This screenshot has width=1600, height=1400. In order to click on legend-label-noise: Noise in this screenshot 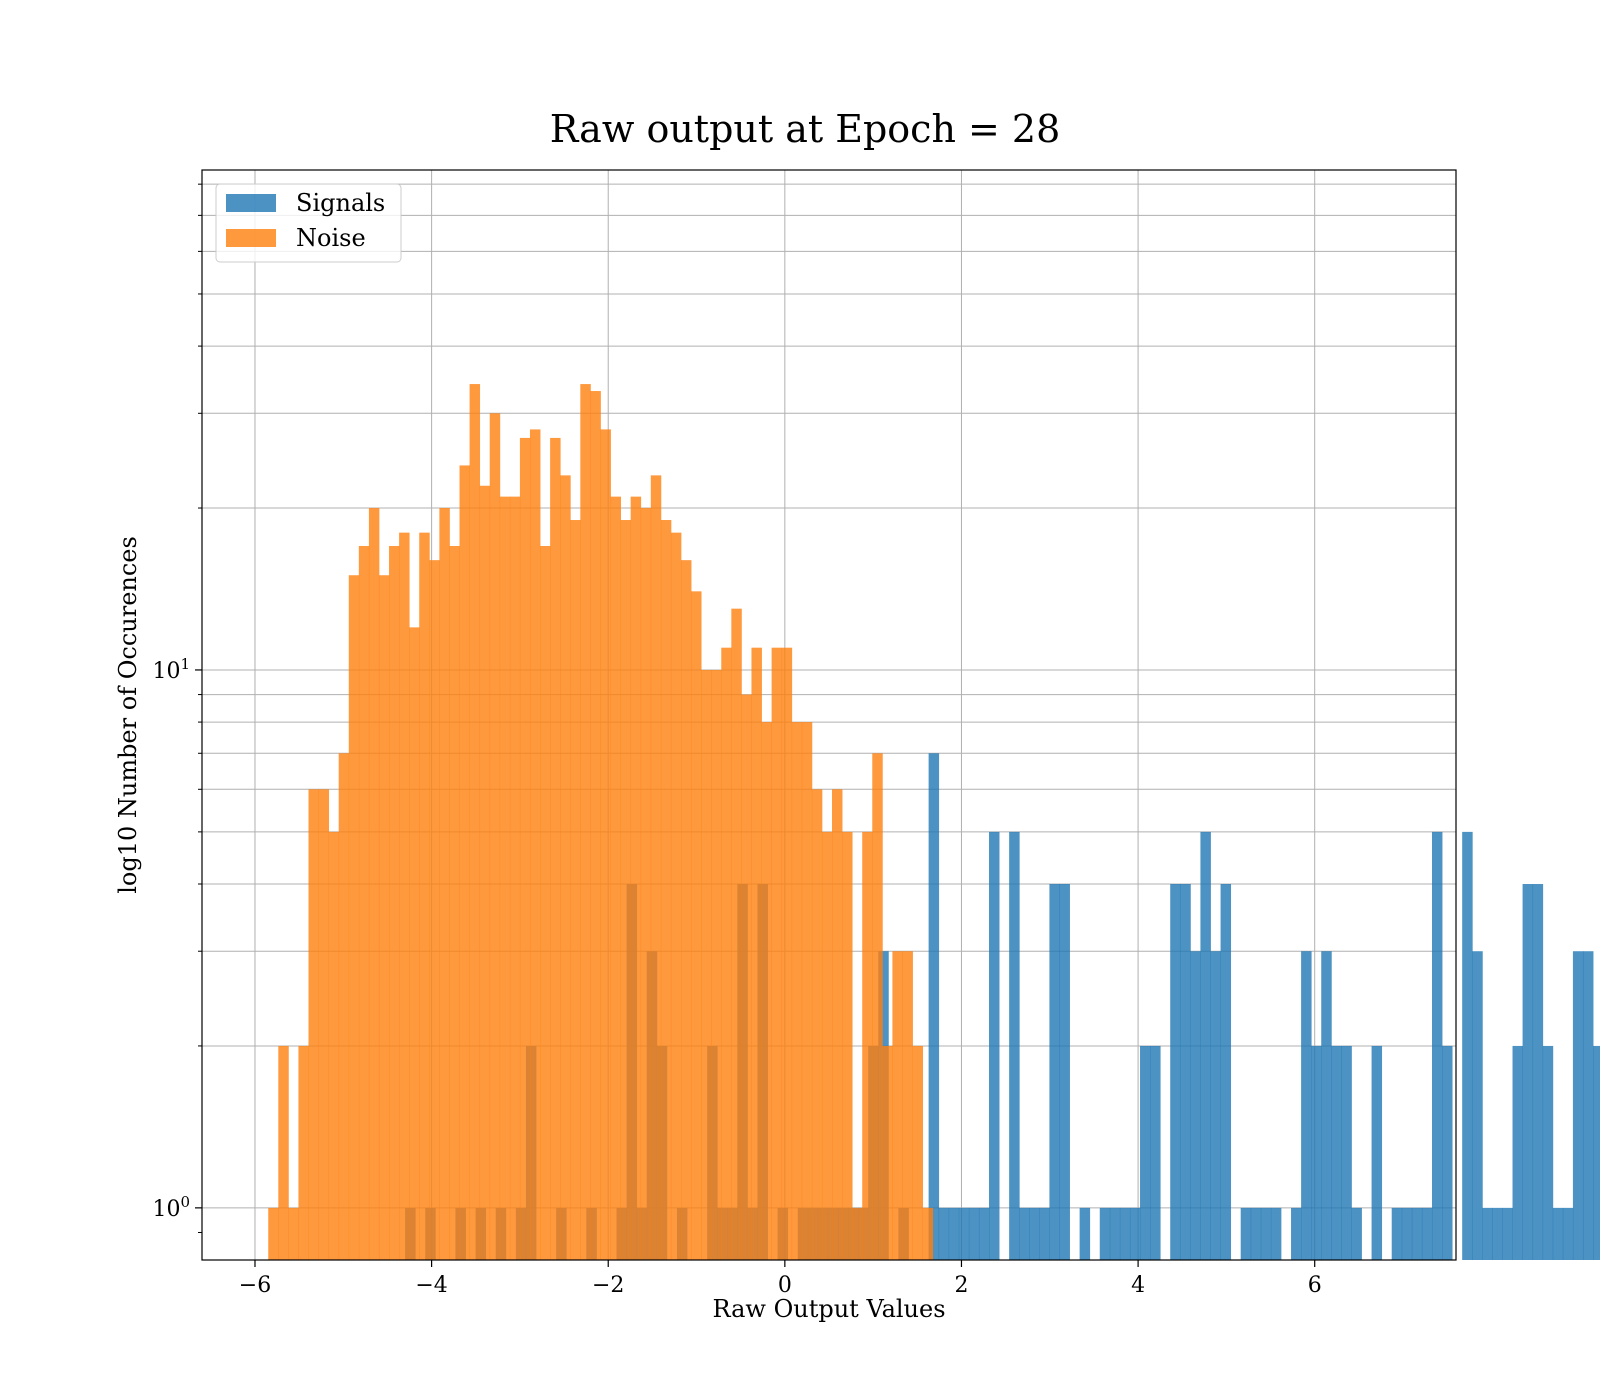, I will do `click(331, 238)`.